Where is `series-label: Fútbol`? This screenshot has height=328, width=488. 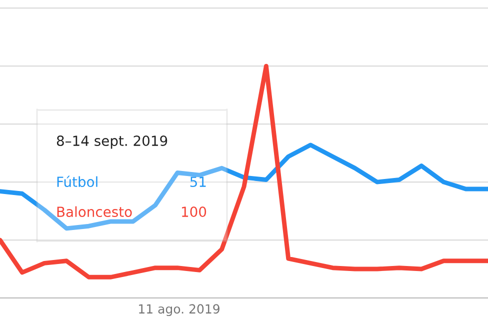 series-label: Fútbol is located at coordinates (77, 182).